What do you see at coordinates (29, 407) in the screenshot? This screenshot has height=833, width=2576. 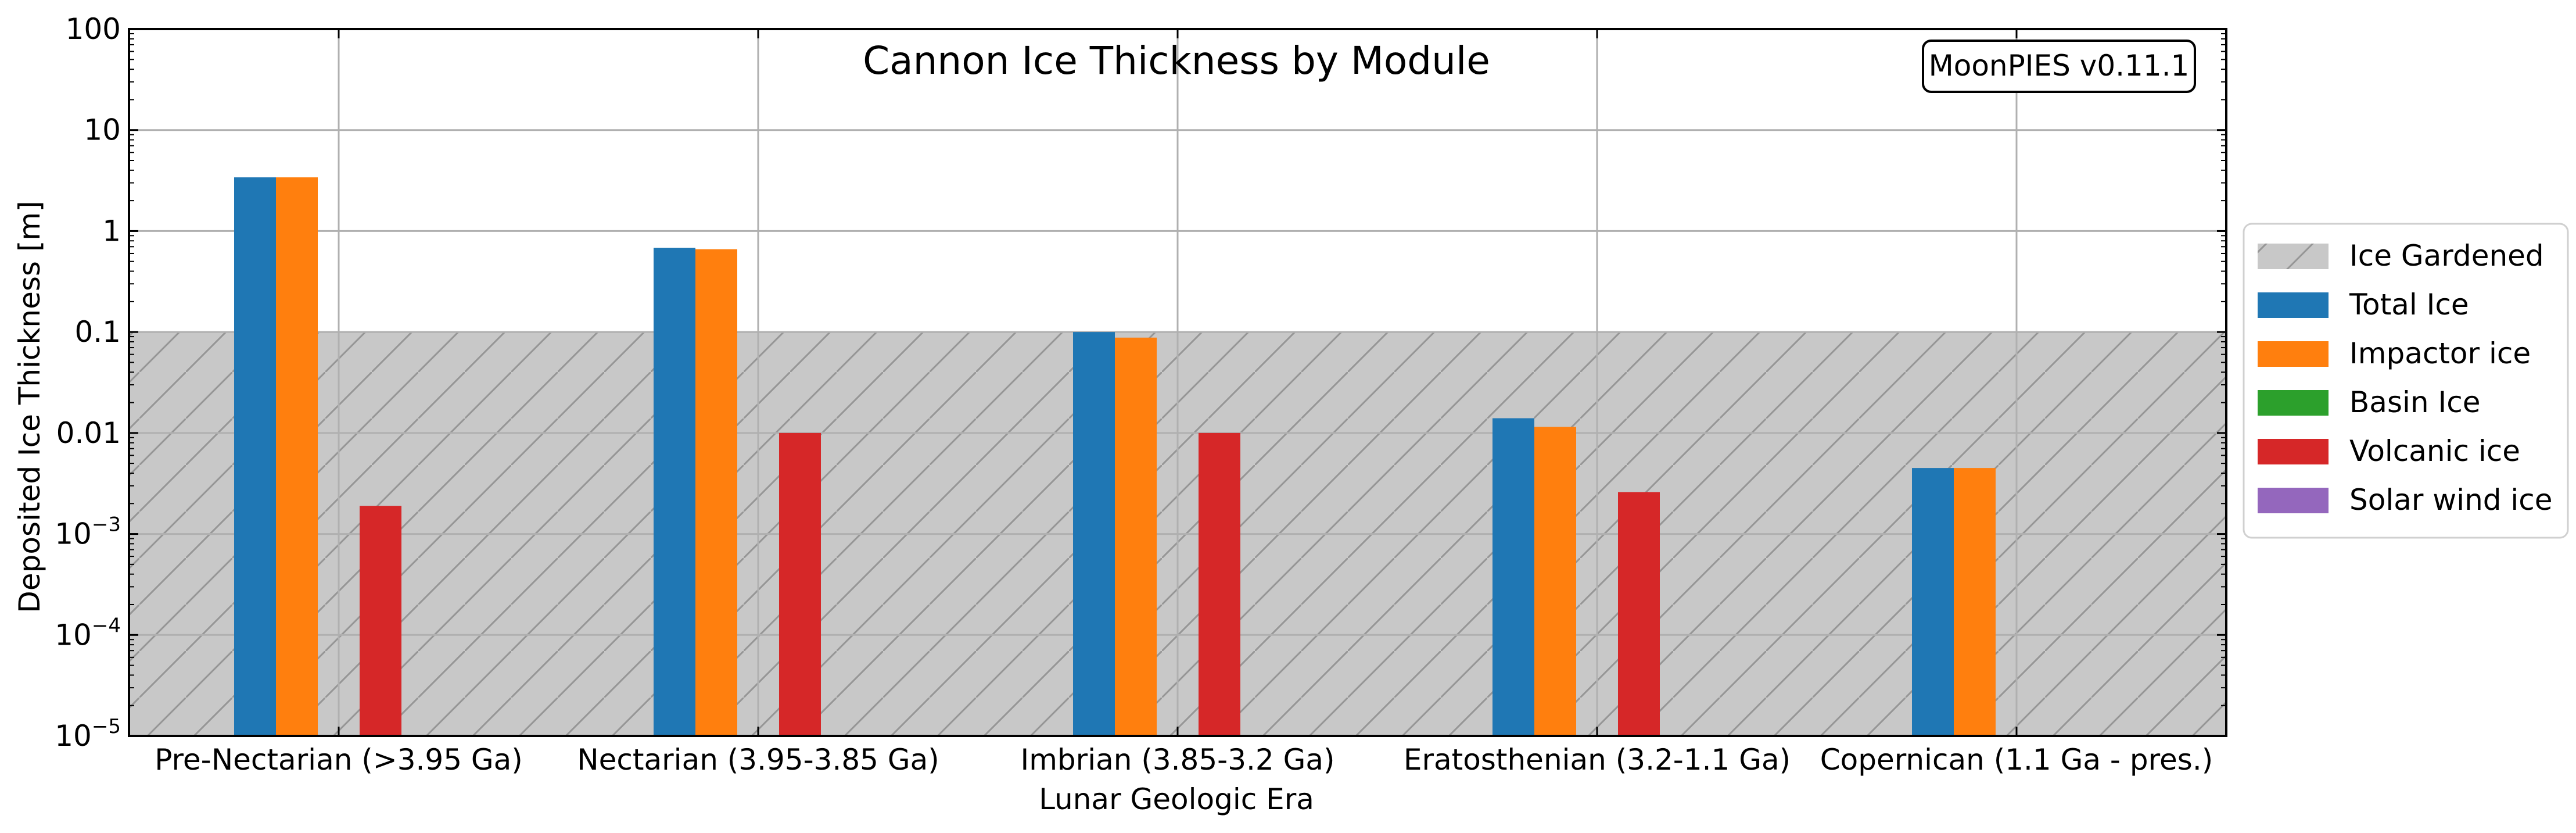 I see `y-axis-label: Deposited Ice Thickness [m]` at bounding box center [29, 407].